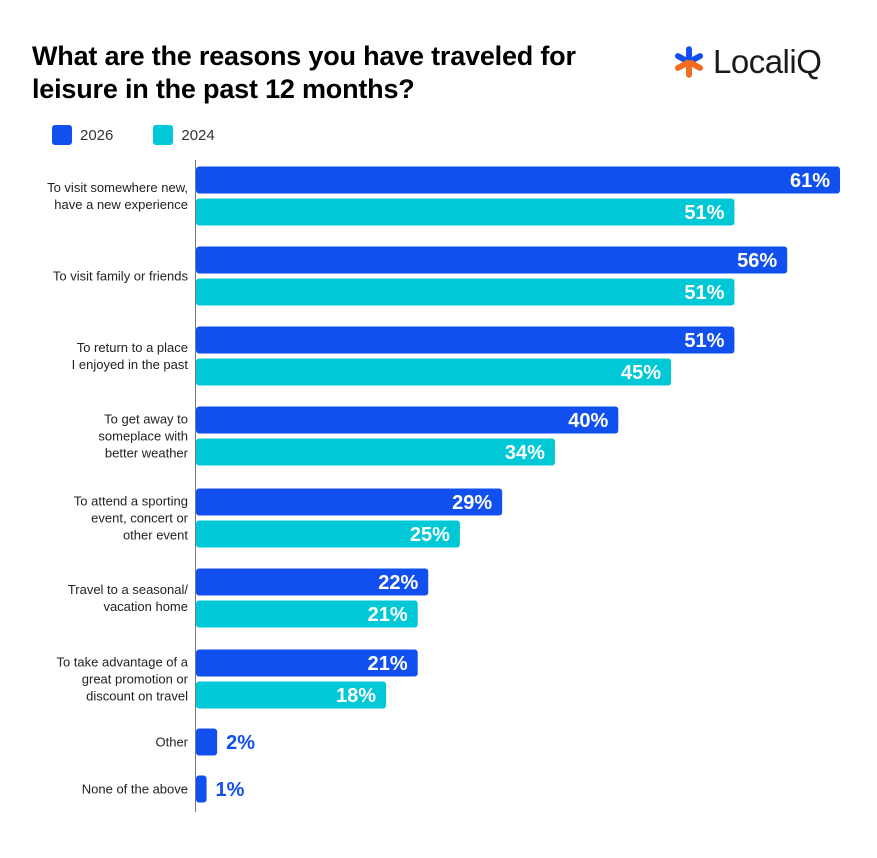 This screenshot has width=877, height=858. I want to click on brand-logo: LocaliQ, so click(747, 61).